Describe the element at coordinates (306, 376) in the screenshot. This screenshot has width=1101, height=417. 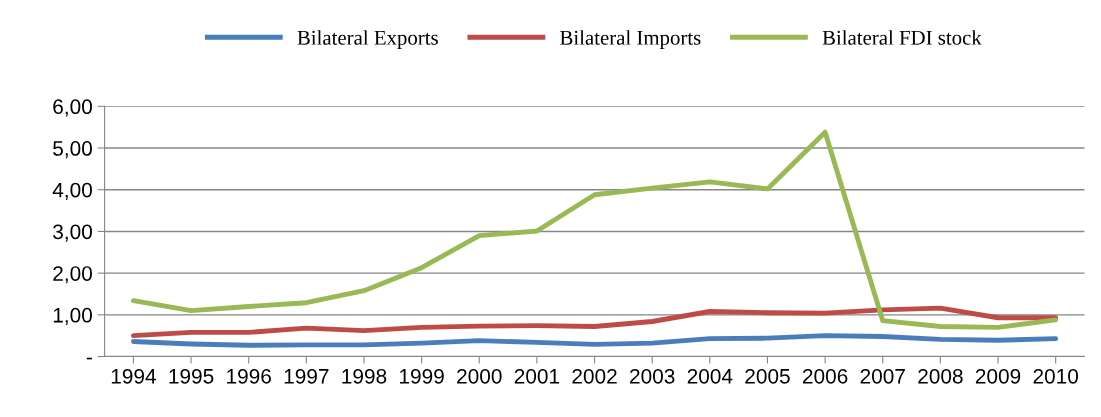
I see `x-tick-label: 1997` at that location.